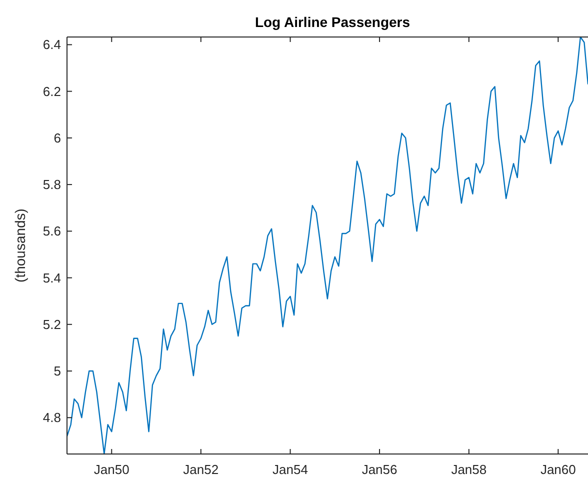 The image size is (588, 481). Describe the element at coordinates (57, 371) in the screenshot. I see `y-tick-label: 5` at that location.